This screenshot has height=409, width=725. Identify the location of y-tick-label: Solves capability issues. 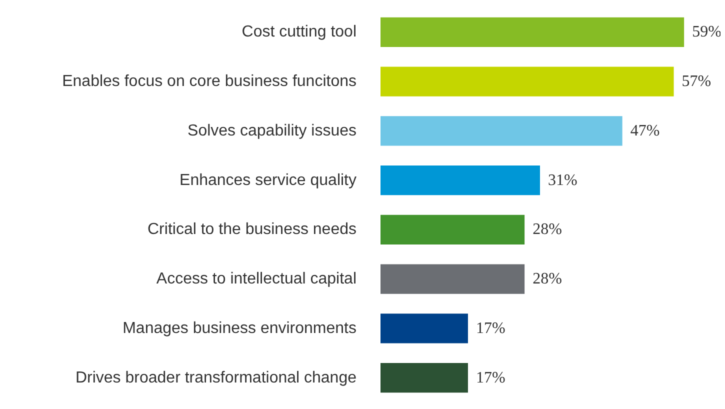
(272, 131).